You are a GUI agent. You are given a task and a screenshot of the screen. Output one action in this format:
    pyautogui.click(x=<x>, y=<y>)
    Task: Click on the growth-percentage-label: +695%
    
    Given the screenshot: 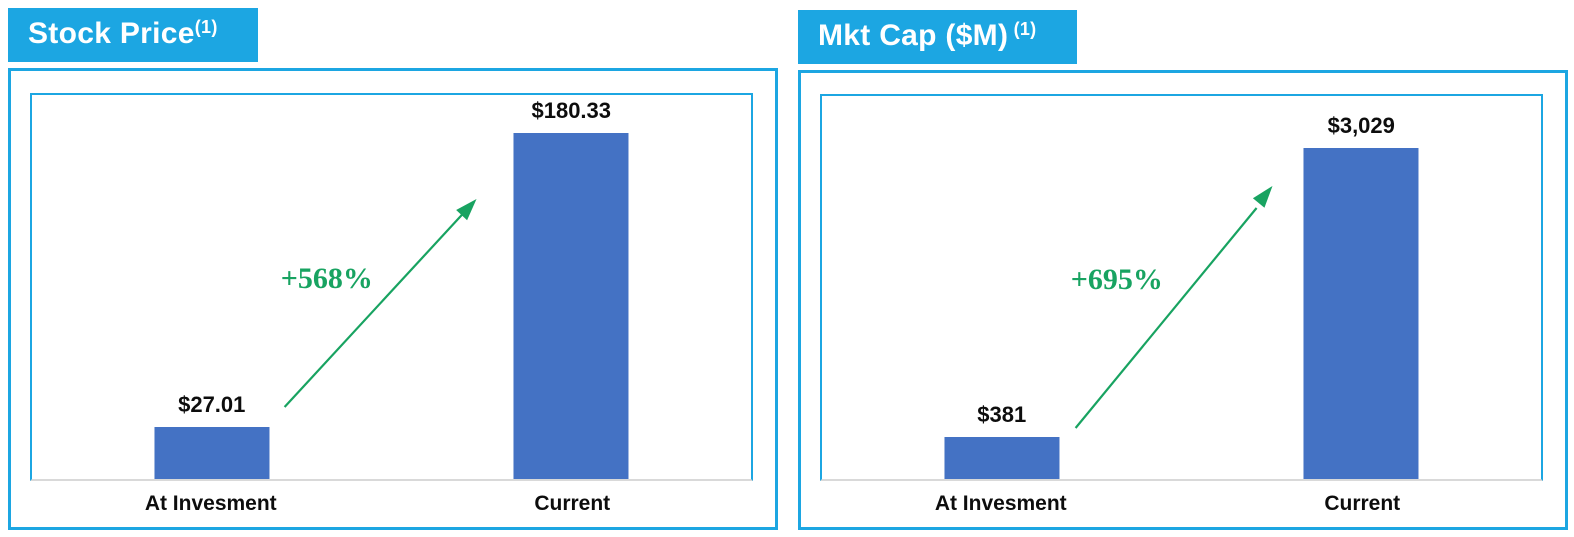 What is the action you would take?
    pyautogui.click(x=1116, y=279)
    